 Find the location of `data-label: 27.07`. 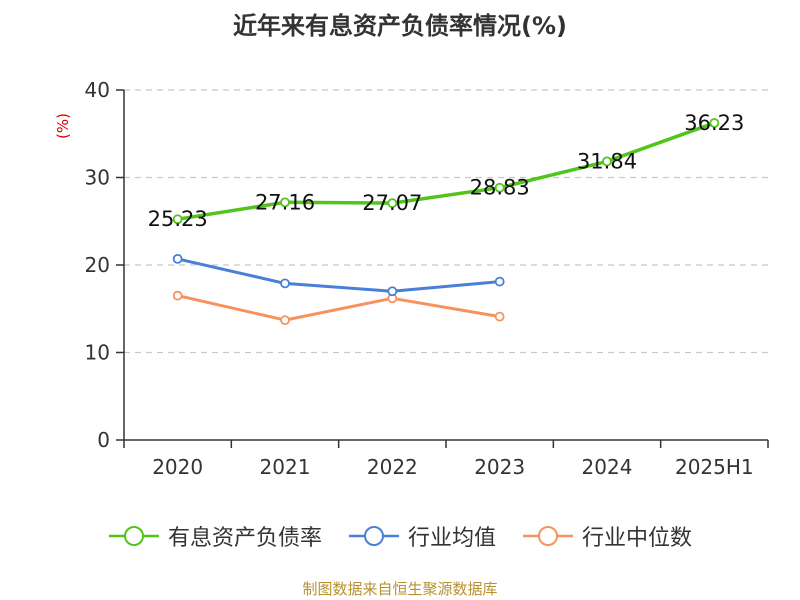

data-label: 27.07 is located at coordinates (392, 203).